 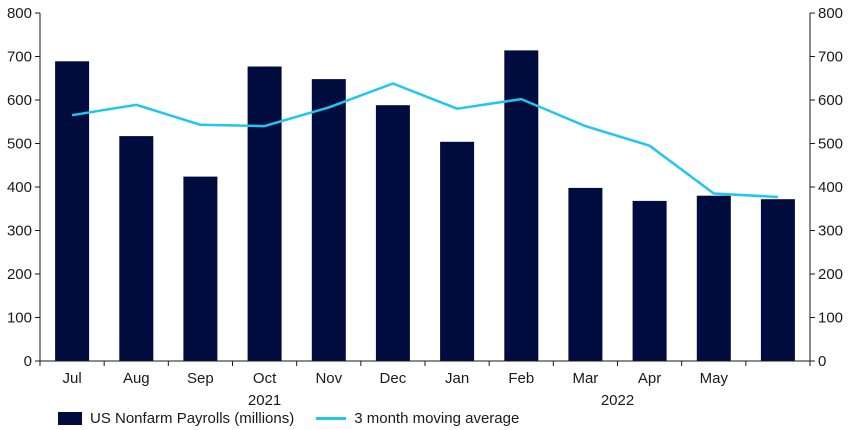 I want to click on x-tick-label-jul: Jul, so click(x=72, y=378).